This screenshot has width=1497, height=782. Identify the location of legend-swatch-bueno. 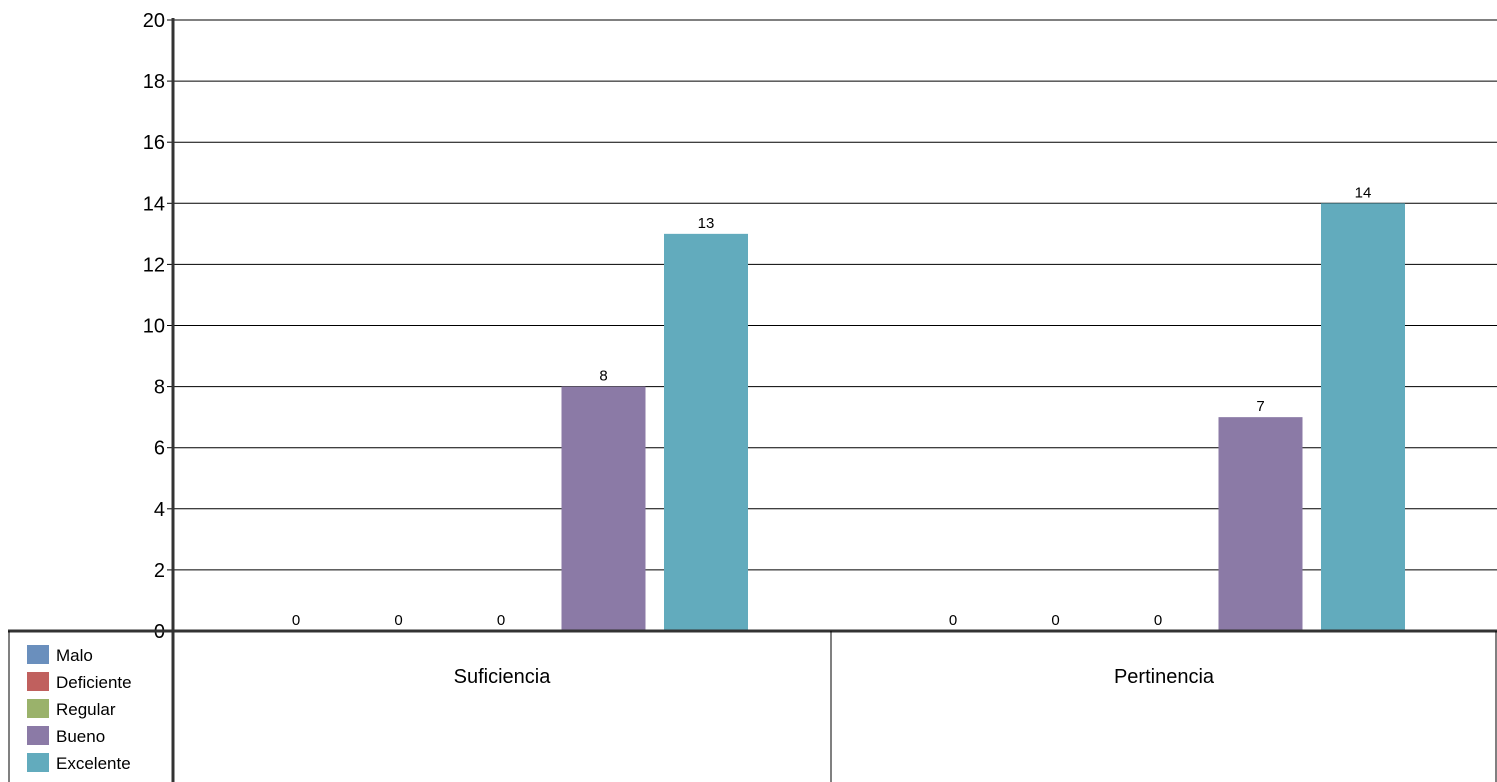
(38, 735).